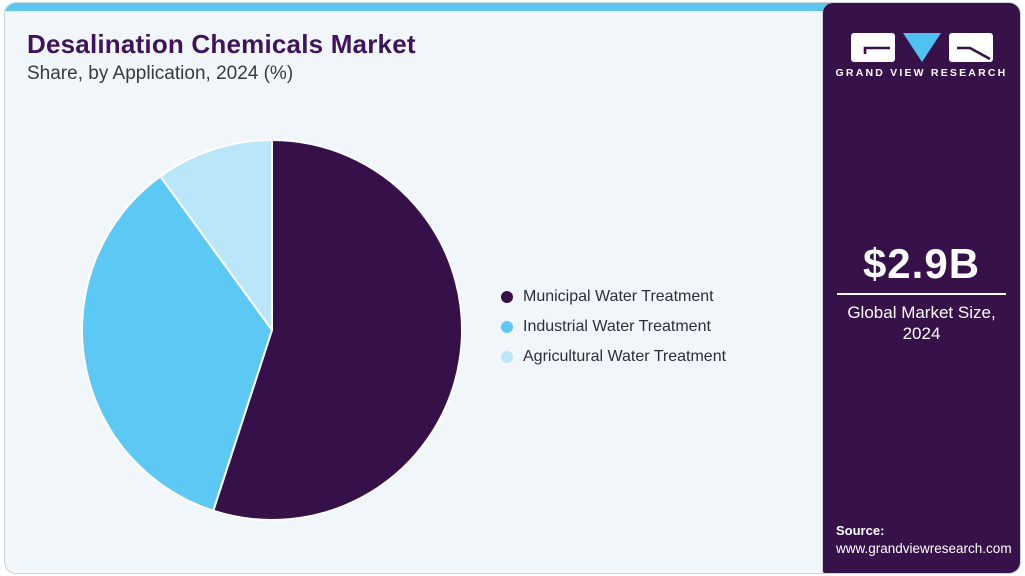  Describe the element at coordinates (512, 7) in the screenshot. I see `accent-strip` at that location.